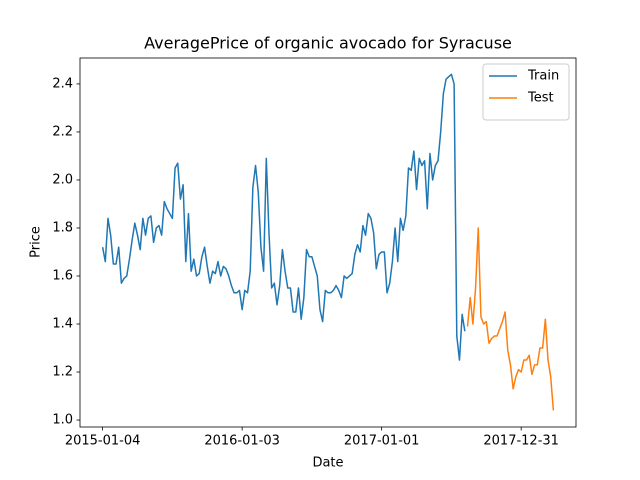  Describe the element at coordinates (62, 227) in the screenshot. I see `y-tick-label: 1.8` at that location.